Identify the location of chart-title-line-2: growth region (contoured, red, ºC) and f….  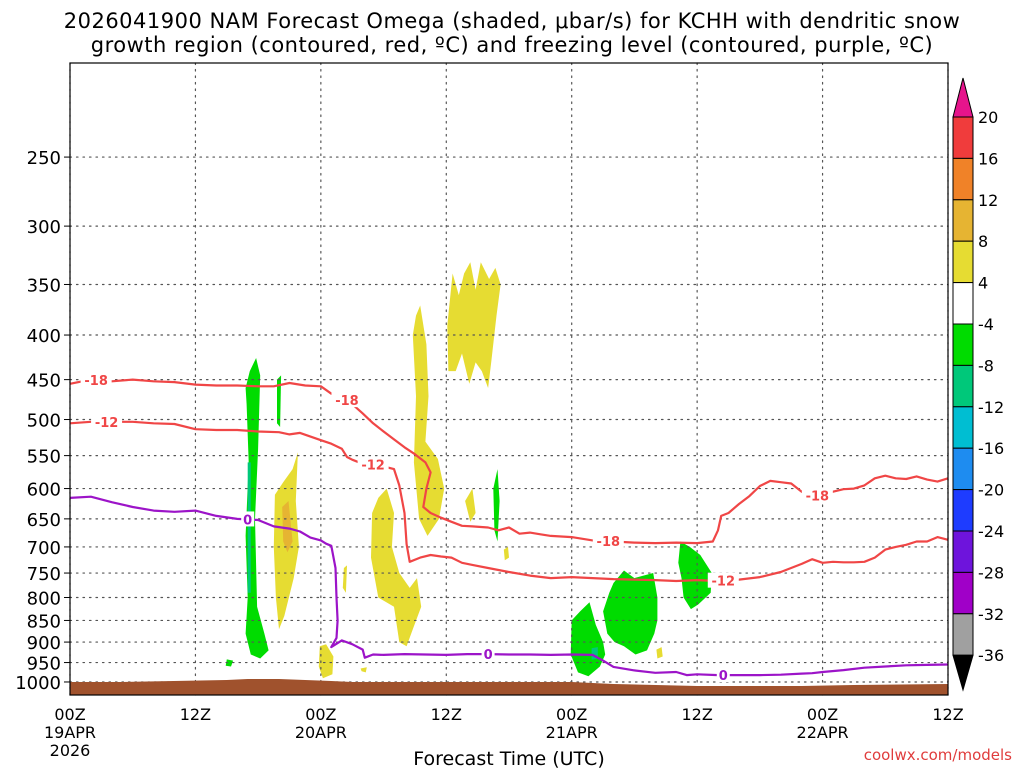
(512, 45).